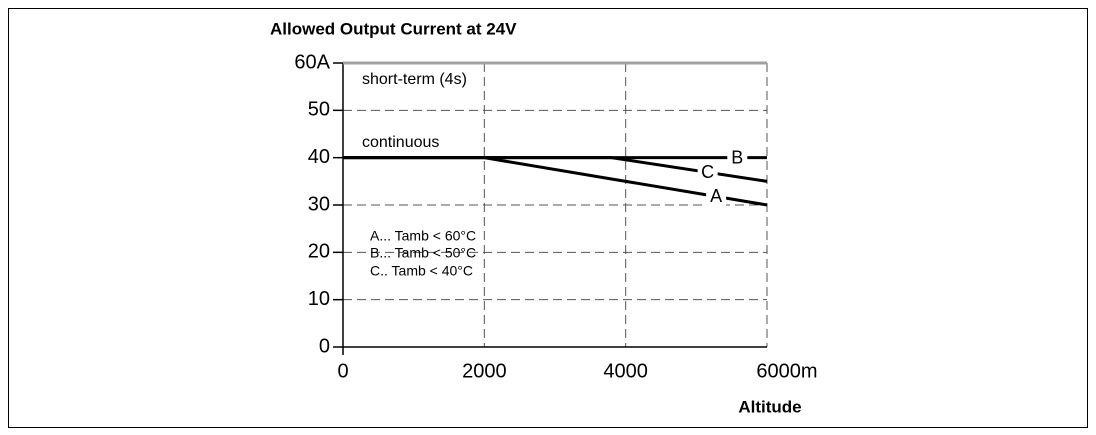  Describe the element at coordinates (769, 406) in the screenshot. I see `x-axis-label: Altitude` at that location.